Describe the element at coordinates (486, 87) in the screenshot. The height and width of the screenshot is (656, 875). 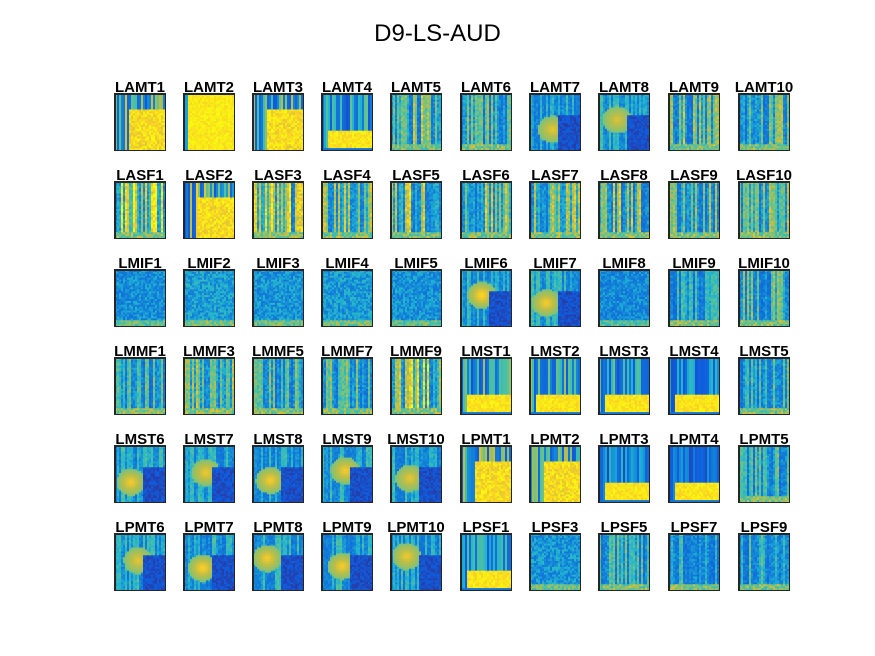
I see `panel-title: LAMT6` at that location.